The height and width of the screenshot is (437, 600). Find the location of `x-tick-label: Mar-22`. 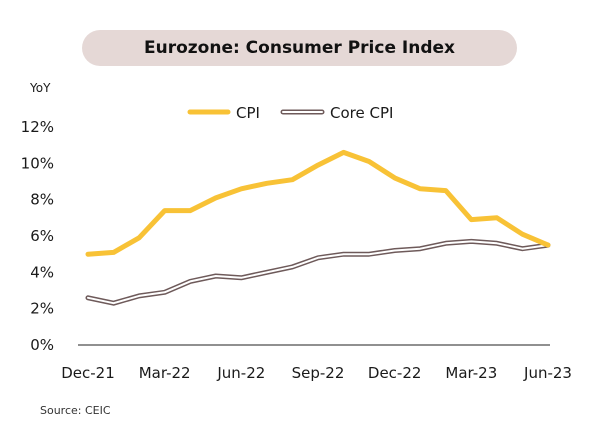

x-tick-label: Mar-22 is located at coordinates (165, 373).